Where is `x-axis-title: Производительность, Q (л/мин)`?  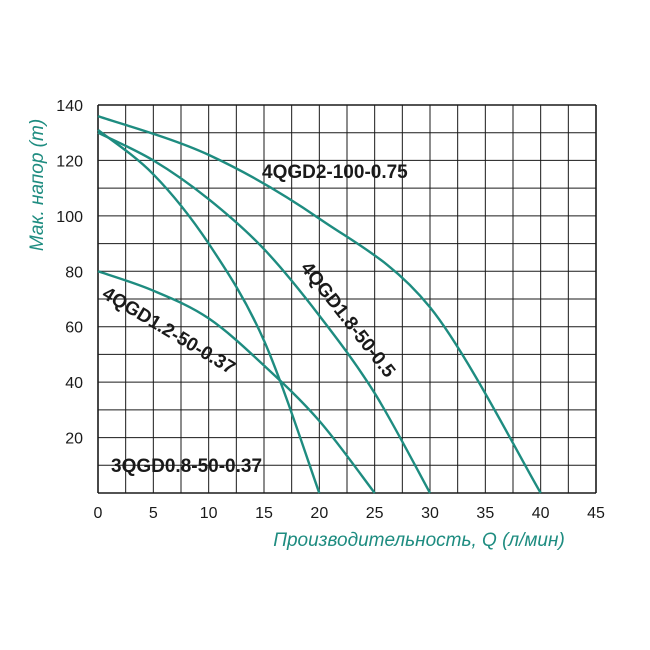
x-axis-title: Производительность, Q (л/мин) is located at coordinates (419, 540).